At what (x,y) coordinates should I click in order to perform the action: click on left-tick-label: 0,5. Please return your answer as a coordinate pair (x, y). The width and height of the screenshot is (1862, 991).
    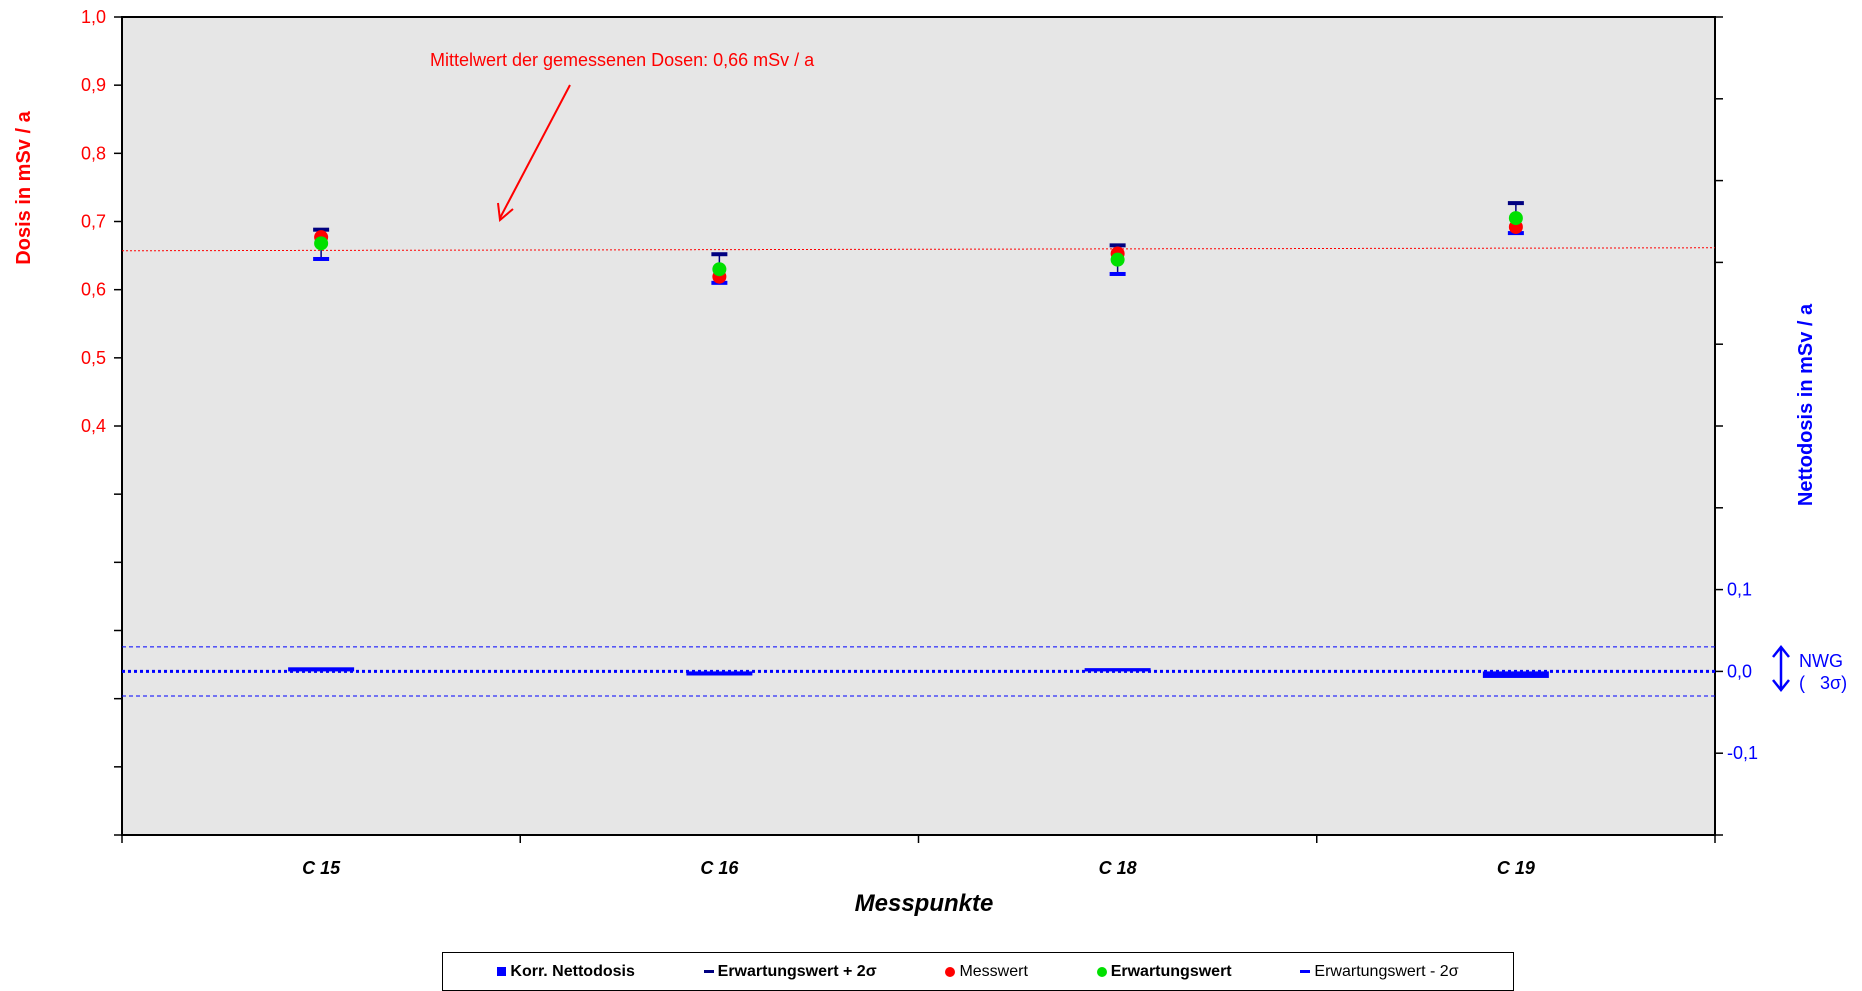
    Looking at the image, I should click on (93, 358).